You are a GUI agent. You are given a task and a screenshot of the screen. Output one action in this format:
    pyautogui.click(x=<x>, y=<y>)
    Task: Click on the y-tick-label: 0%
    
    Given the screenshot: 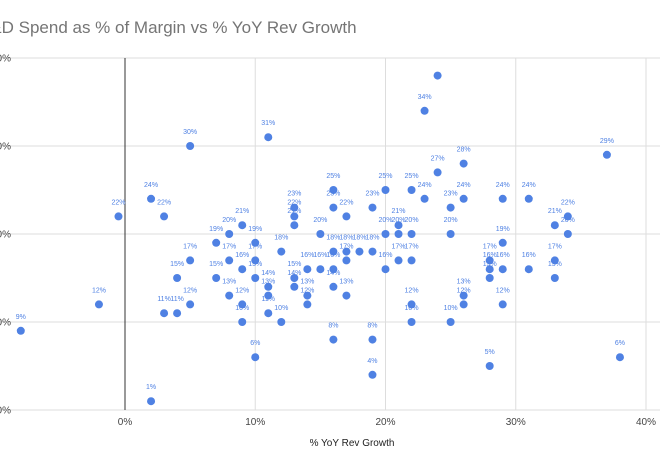 What is the action you would take?
    pyautogui.click(x=5, y=411)
    